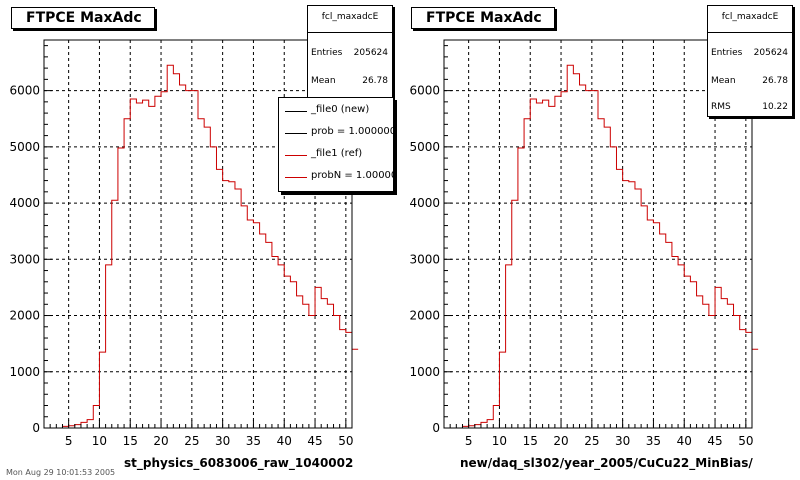 The image size is (800, 480). I want to click on right-stats-name: fcl_maxadcE, so click(750, 17).